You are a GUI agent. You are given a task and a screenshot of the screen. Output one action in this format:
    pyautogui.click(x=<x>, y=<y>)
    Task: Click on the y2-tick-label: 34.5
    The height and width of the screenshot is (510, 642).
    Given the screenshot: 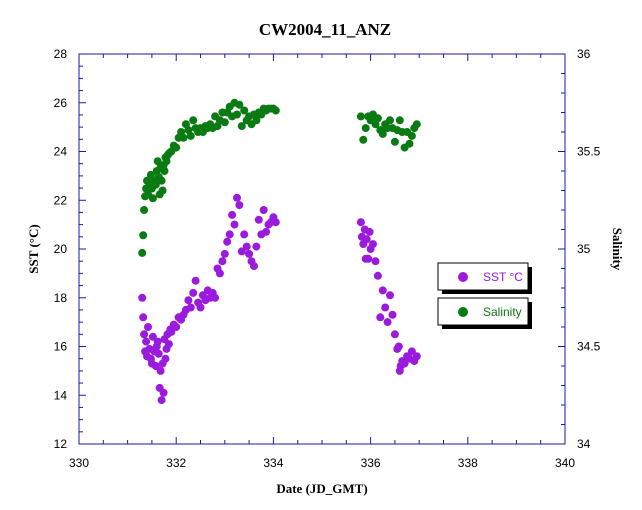 What is the action you would take?
    pyautogui.click(x=589, y=347)
    